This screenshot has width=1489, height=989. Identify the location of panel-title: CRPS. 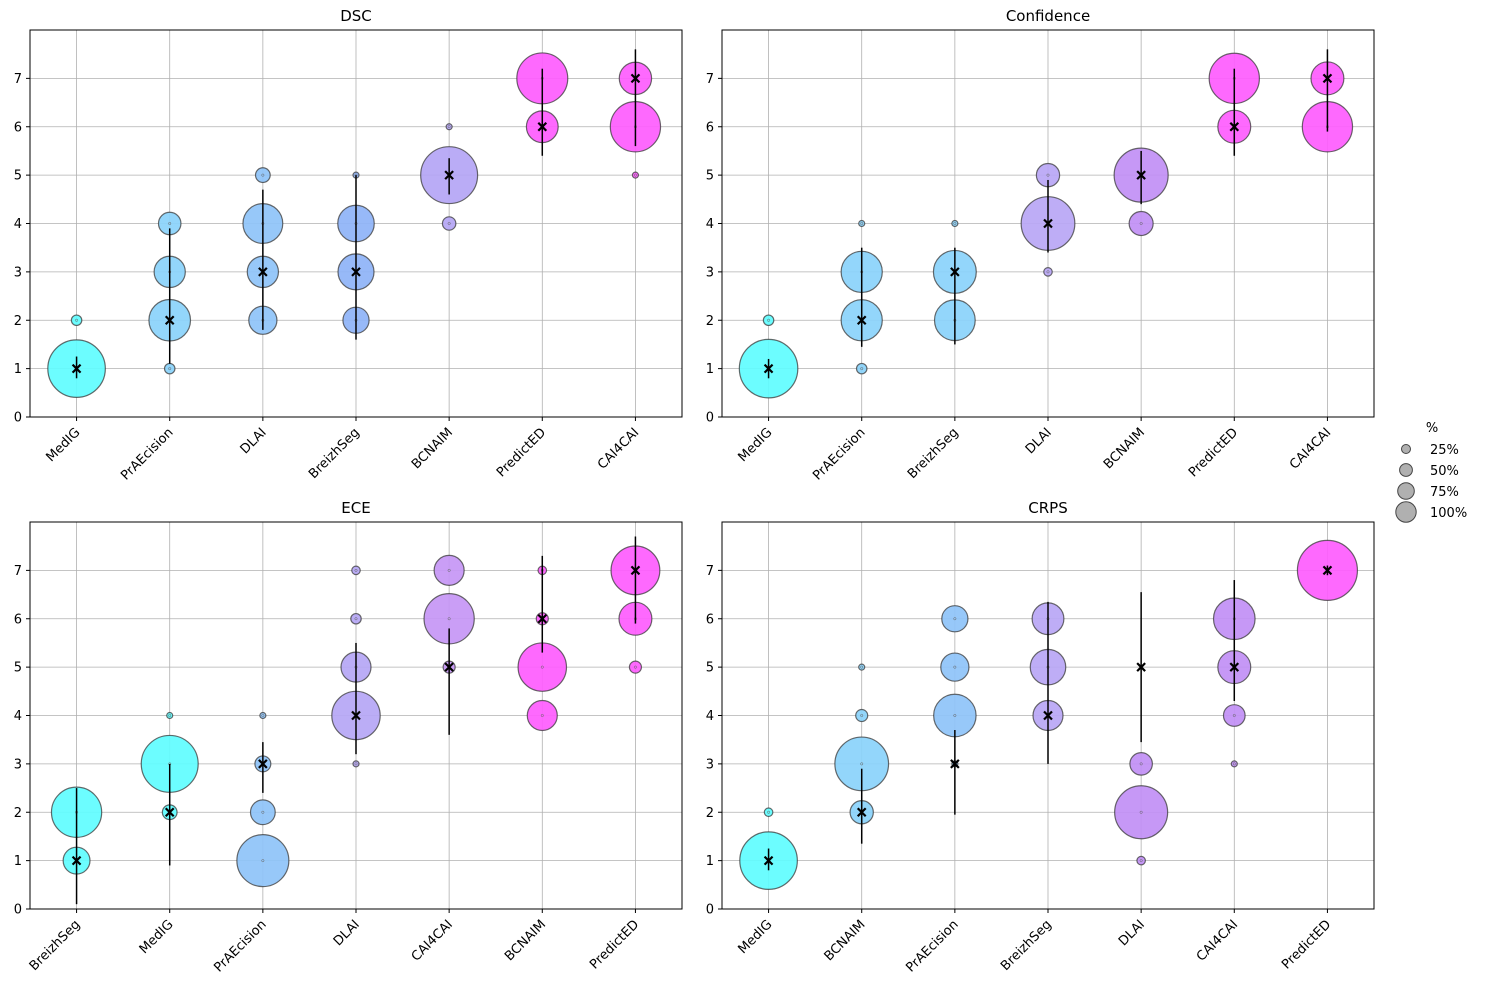
(1047, 508).